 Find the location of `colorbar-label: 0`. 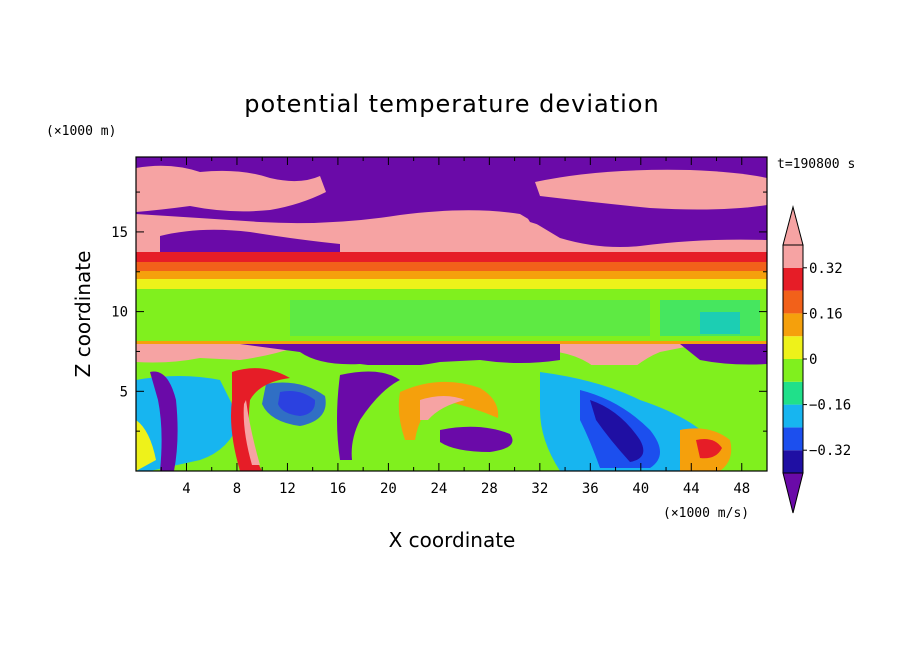

colorbar-label: 0 is located at coordinates (813, 360).